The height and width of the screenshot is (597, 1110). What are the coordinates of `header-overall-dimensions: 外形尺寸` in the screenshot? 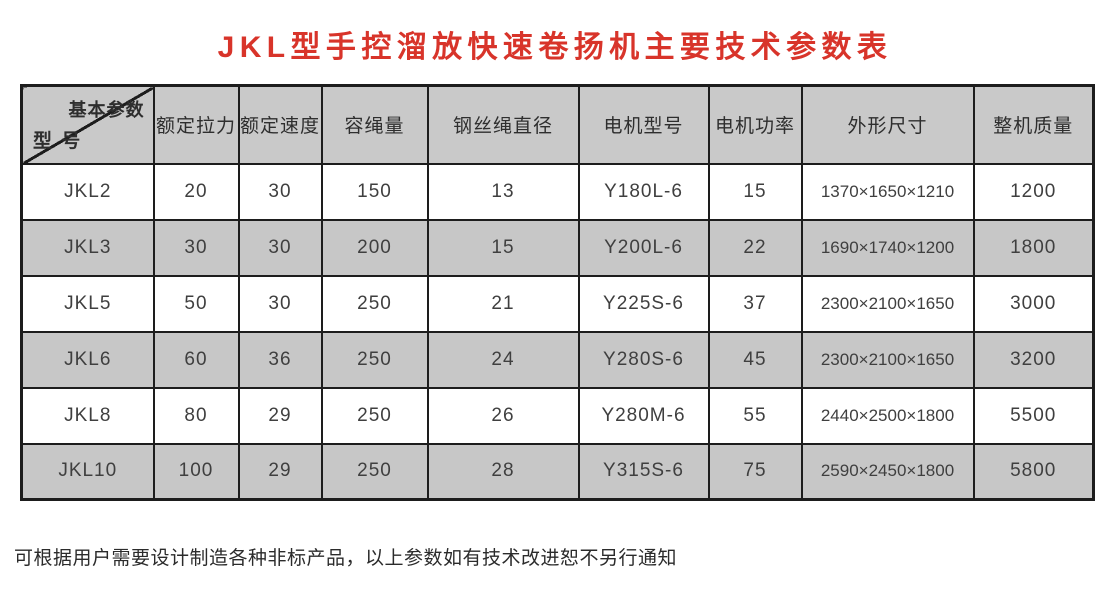 It's located at (887, 124).